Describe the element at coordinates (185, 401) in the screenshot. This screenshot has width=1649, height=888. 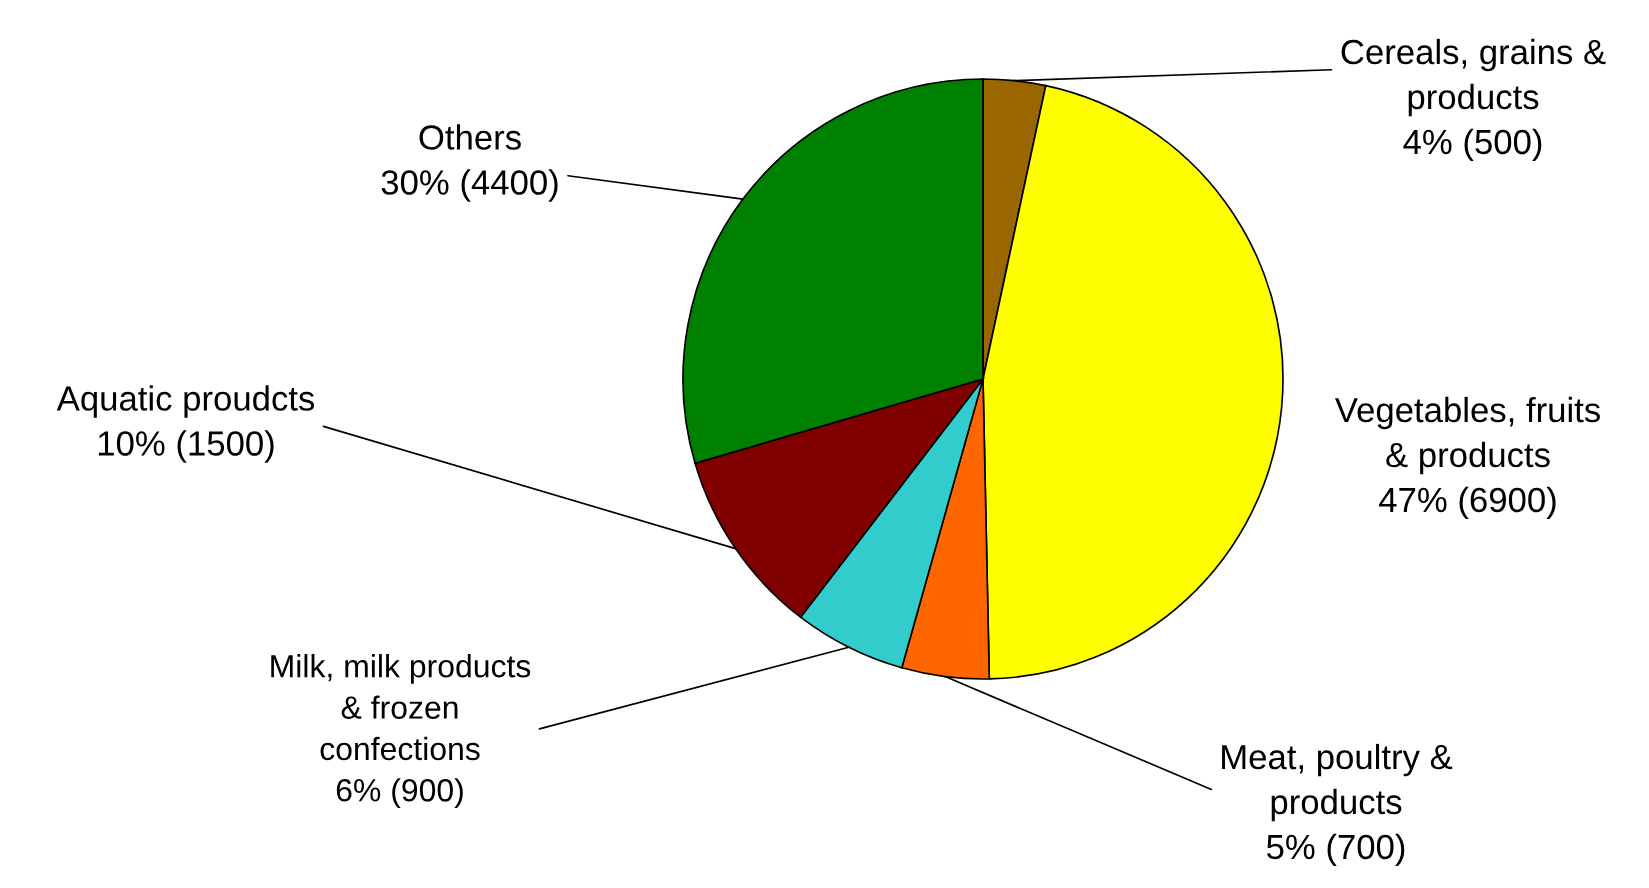
I see `slice-label: Aquatic proudcts` at that location.